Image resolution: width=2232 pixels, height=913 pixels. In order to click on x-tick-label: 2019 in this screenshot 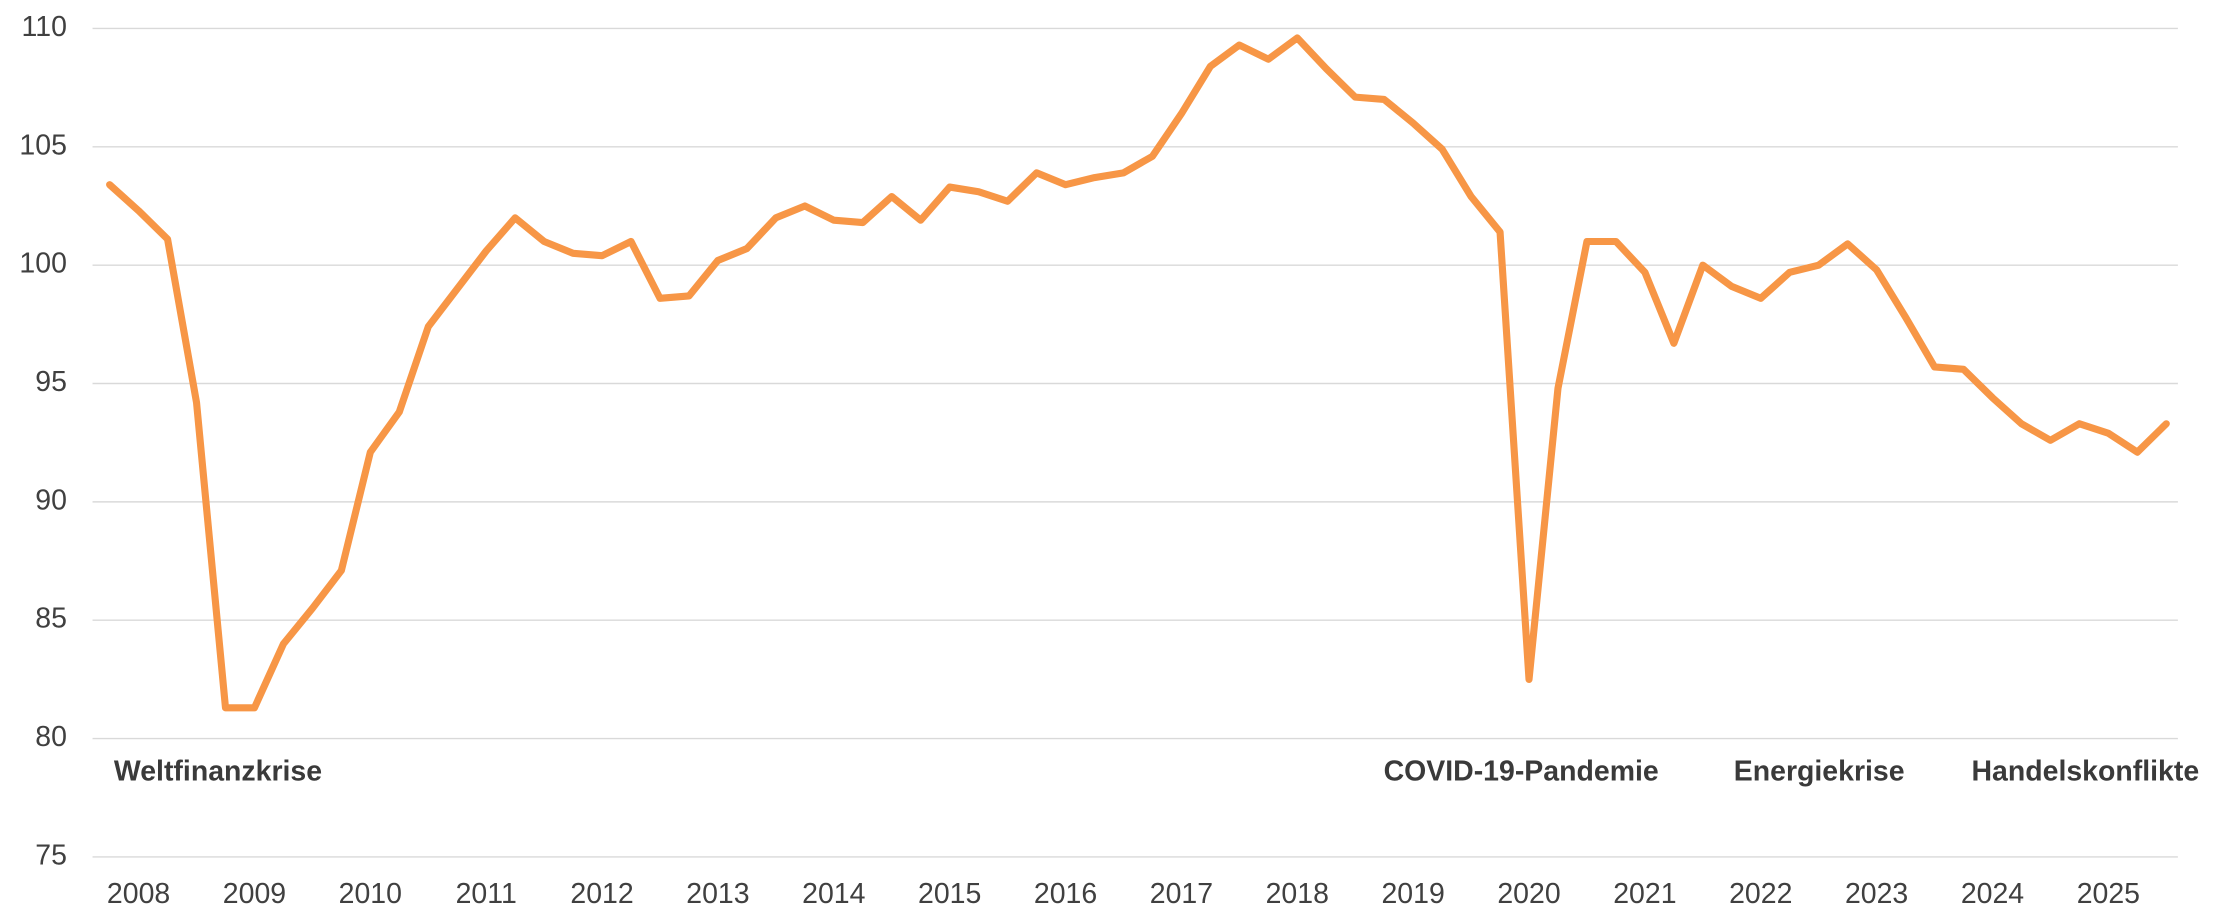, I will do `click(1412, 894)`.